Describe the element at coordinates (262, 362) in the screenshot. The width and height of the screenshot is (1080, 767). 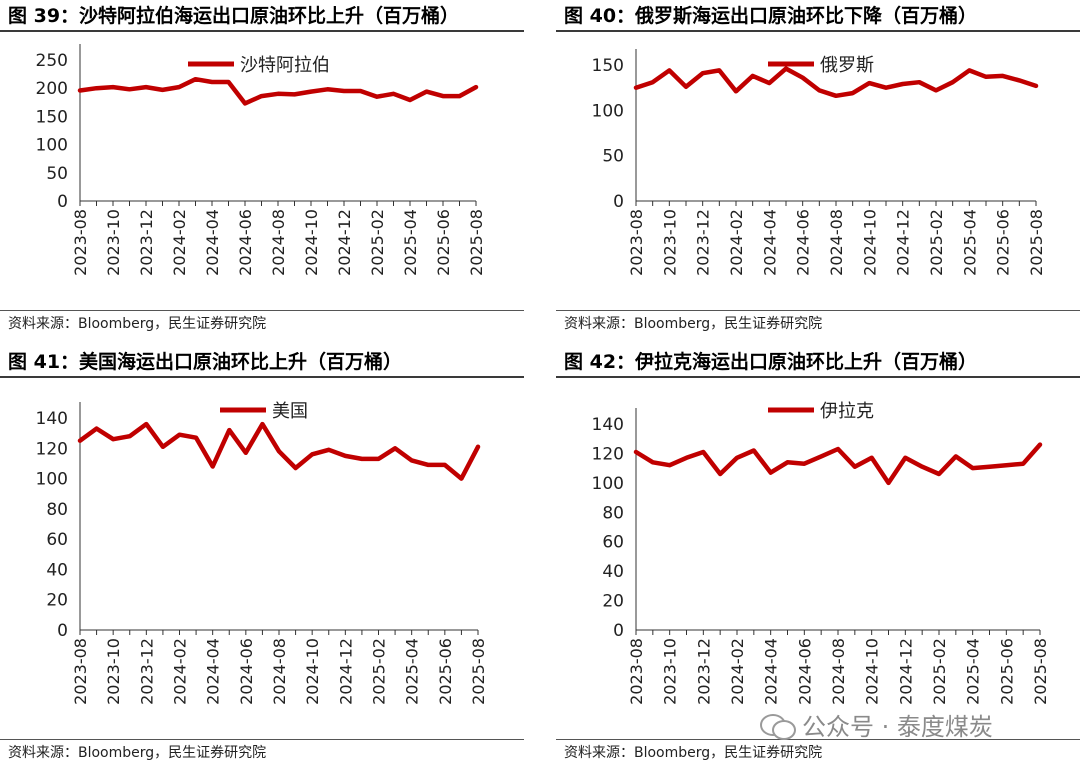
I see `chart-title: 图 41：美国海运出口原油环比上升（百万桶）` at that location.